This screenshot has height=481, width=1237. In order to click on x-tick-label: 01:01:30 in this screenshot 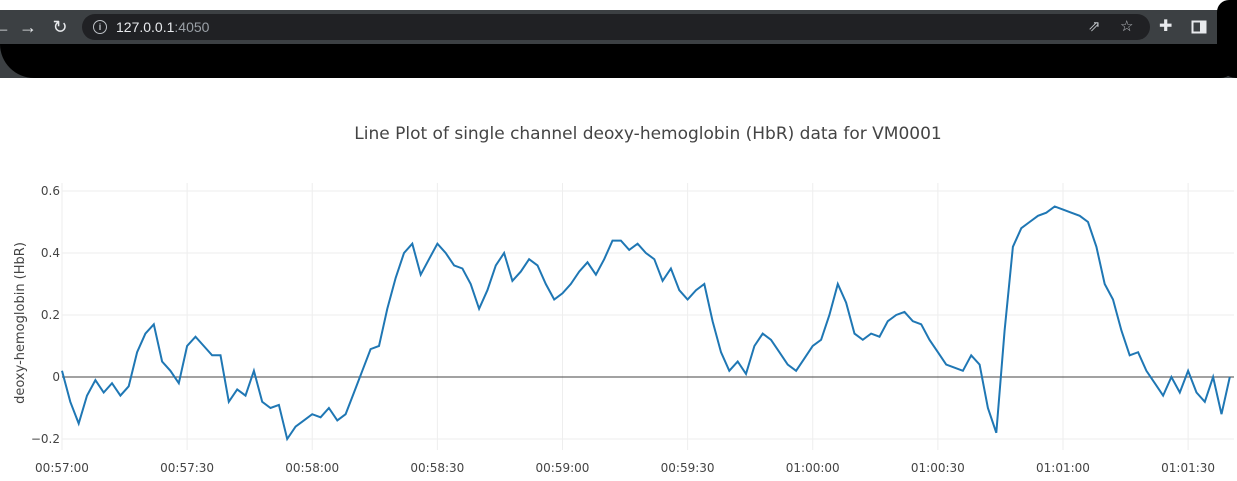, I will do `click(1188, 468)`.